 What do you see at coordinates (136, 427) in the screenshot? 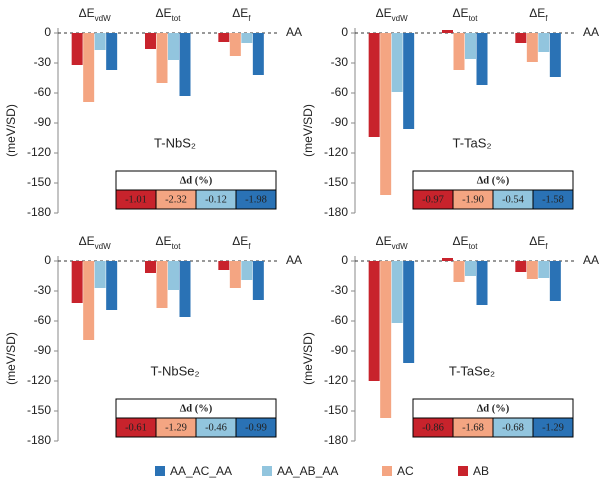
I see `table-value: -0.61` at bounding box center [136, 427].